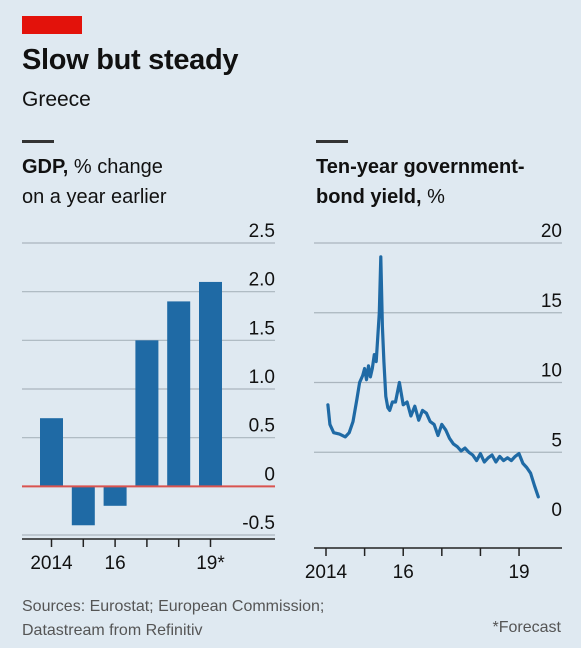  I want to click on gdp-xtick-label: 2014, so click(51, 563).